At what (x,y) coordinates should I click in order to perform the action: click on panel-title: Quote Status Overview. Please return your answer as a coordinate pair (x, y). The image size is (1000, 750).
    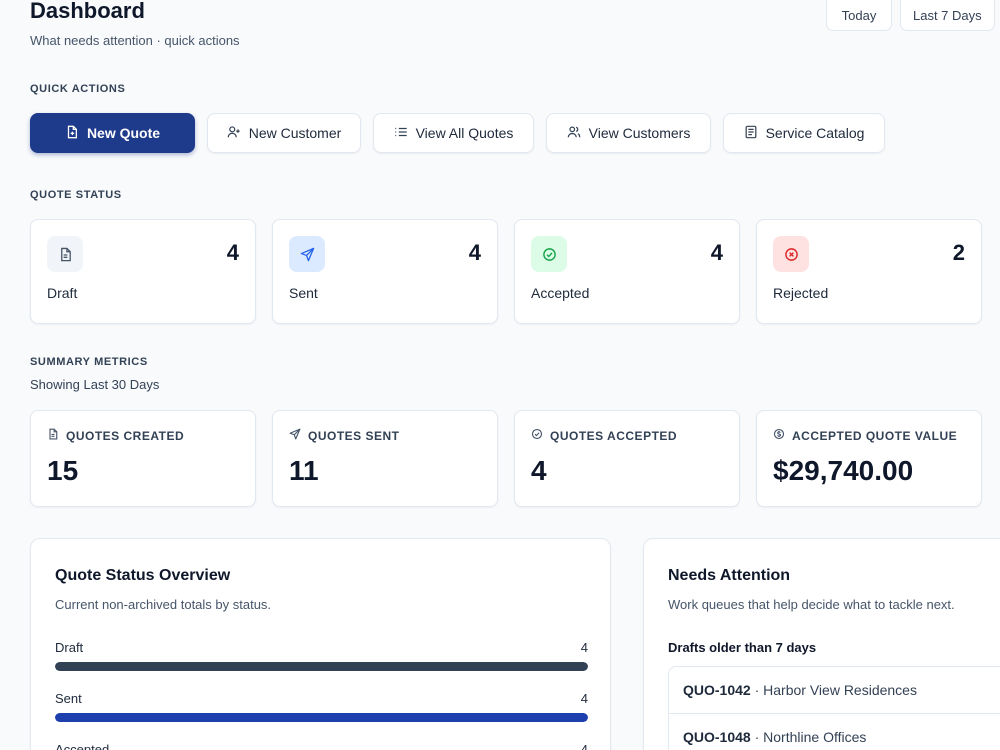
    Looking at the image, I should click on (143, 575).